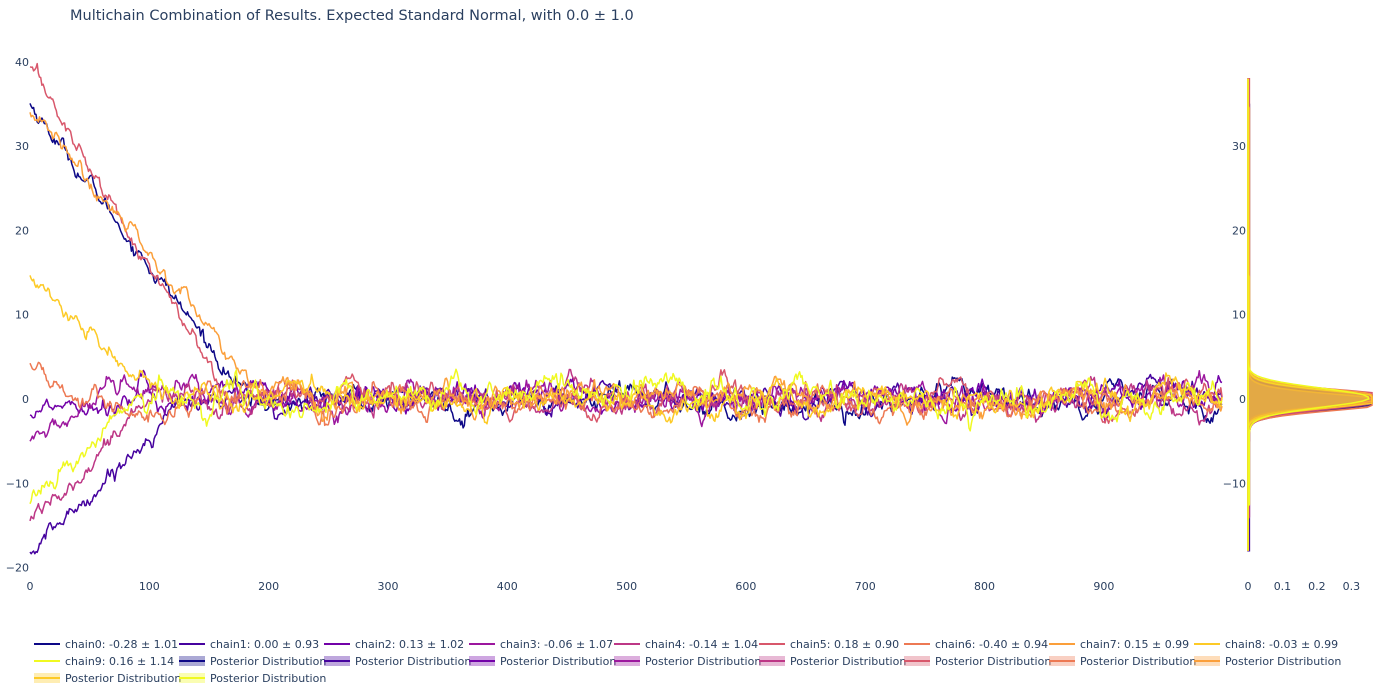  What do you see at coordinates (557, 644) in the screenshot?
I see `legend-label: chain3: -0.06 ± 1.07` at bounding box center [557, 644].